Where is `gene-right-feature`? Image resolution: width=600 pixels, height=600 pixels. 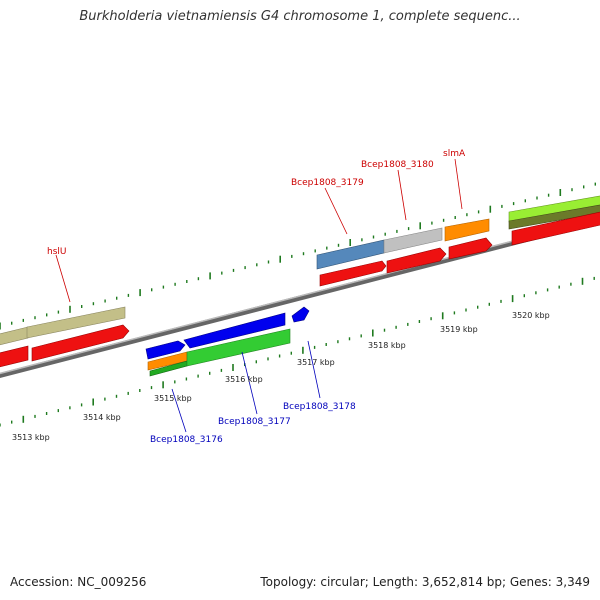
gene-right-feature is located at coordinates (554, 217).